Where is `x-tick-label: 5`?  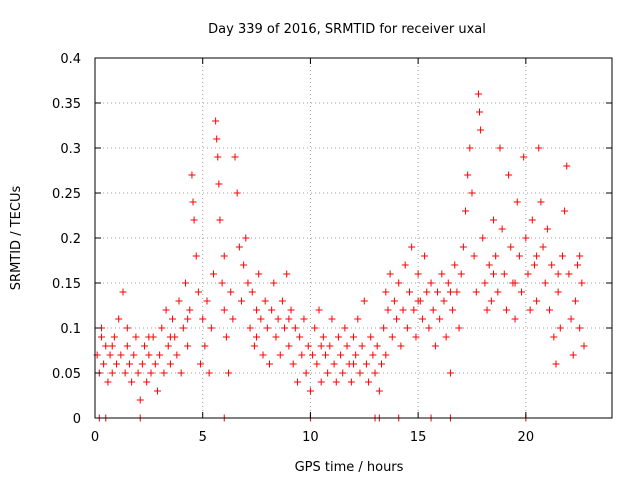
x-tick-label: 5 is located at coordinates (203, 437).